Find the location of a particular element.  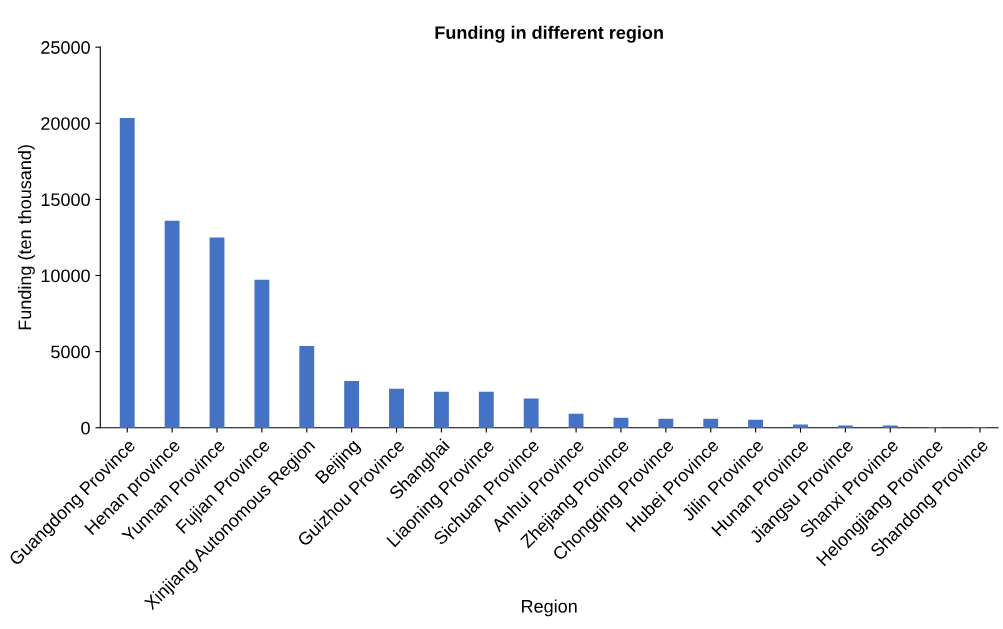

y-axis-title: Funding (ten thousand) is located at coordinates (26, 237).